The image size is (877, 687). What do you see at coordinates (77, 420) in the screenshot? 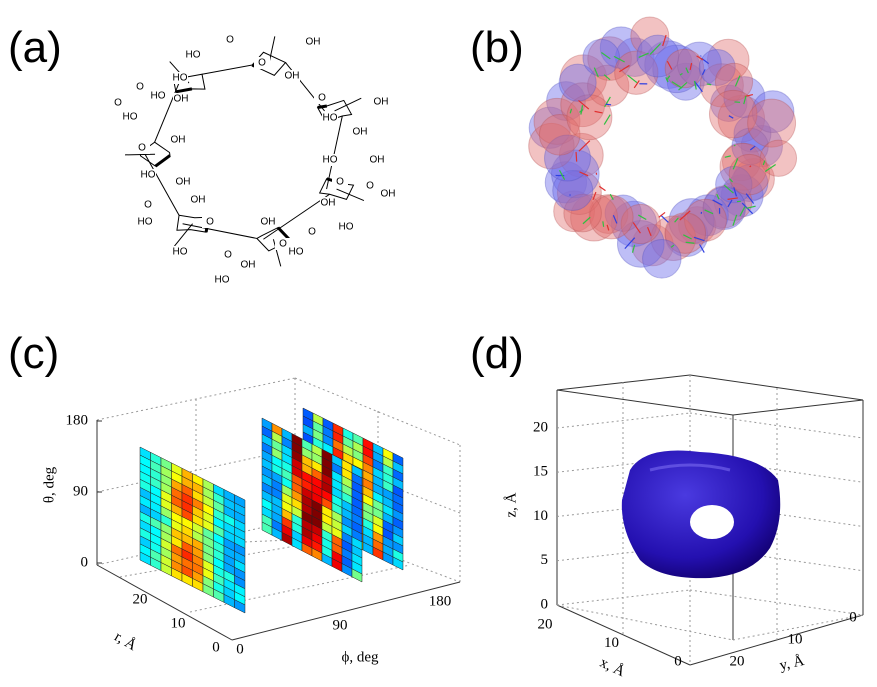
I see `tick-label: 180` at bounding box center [77, 420].